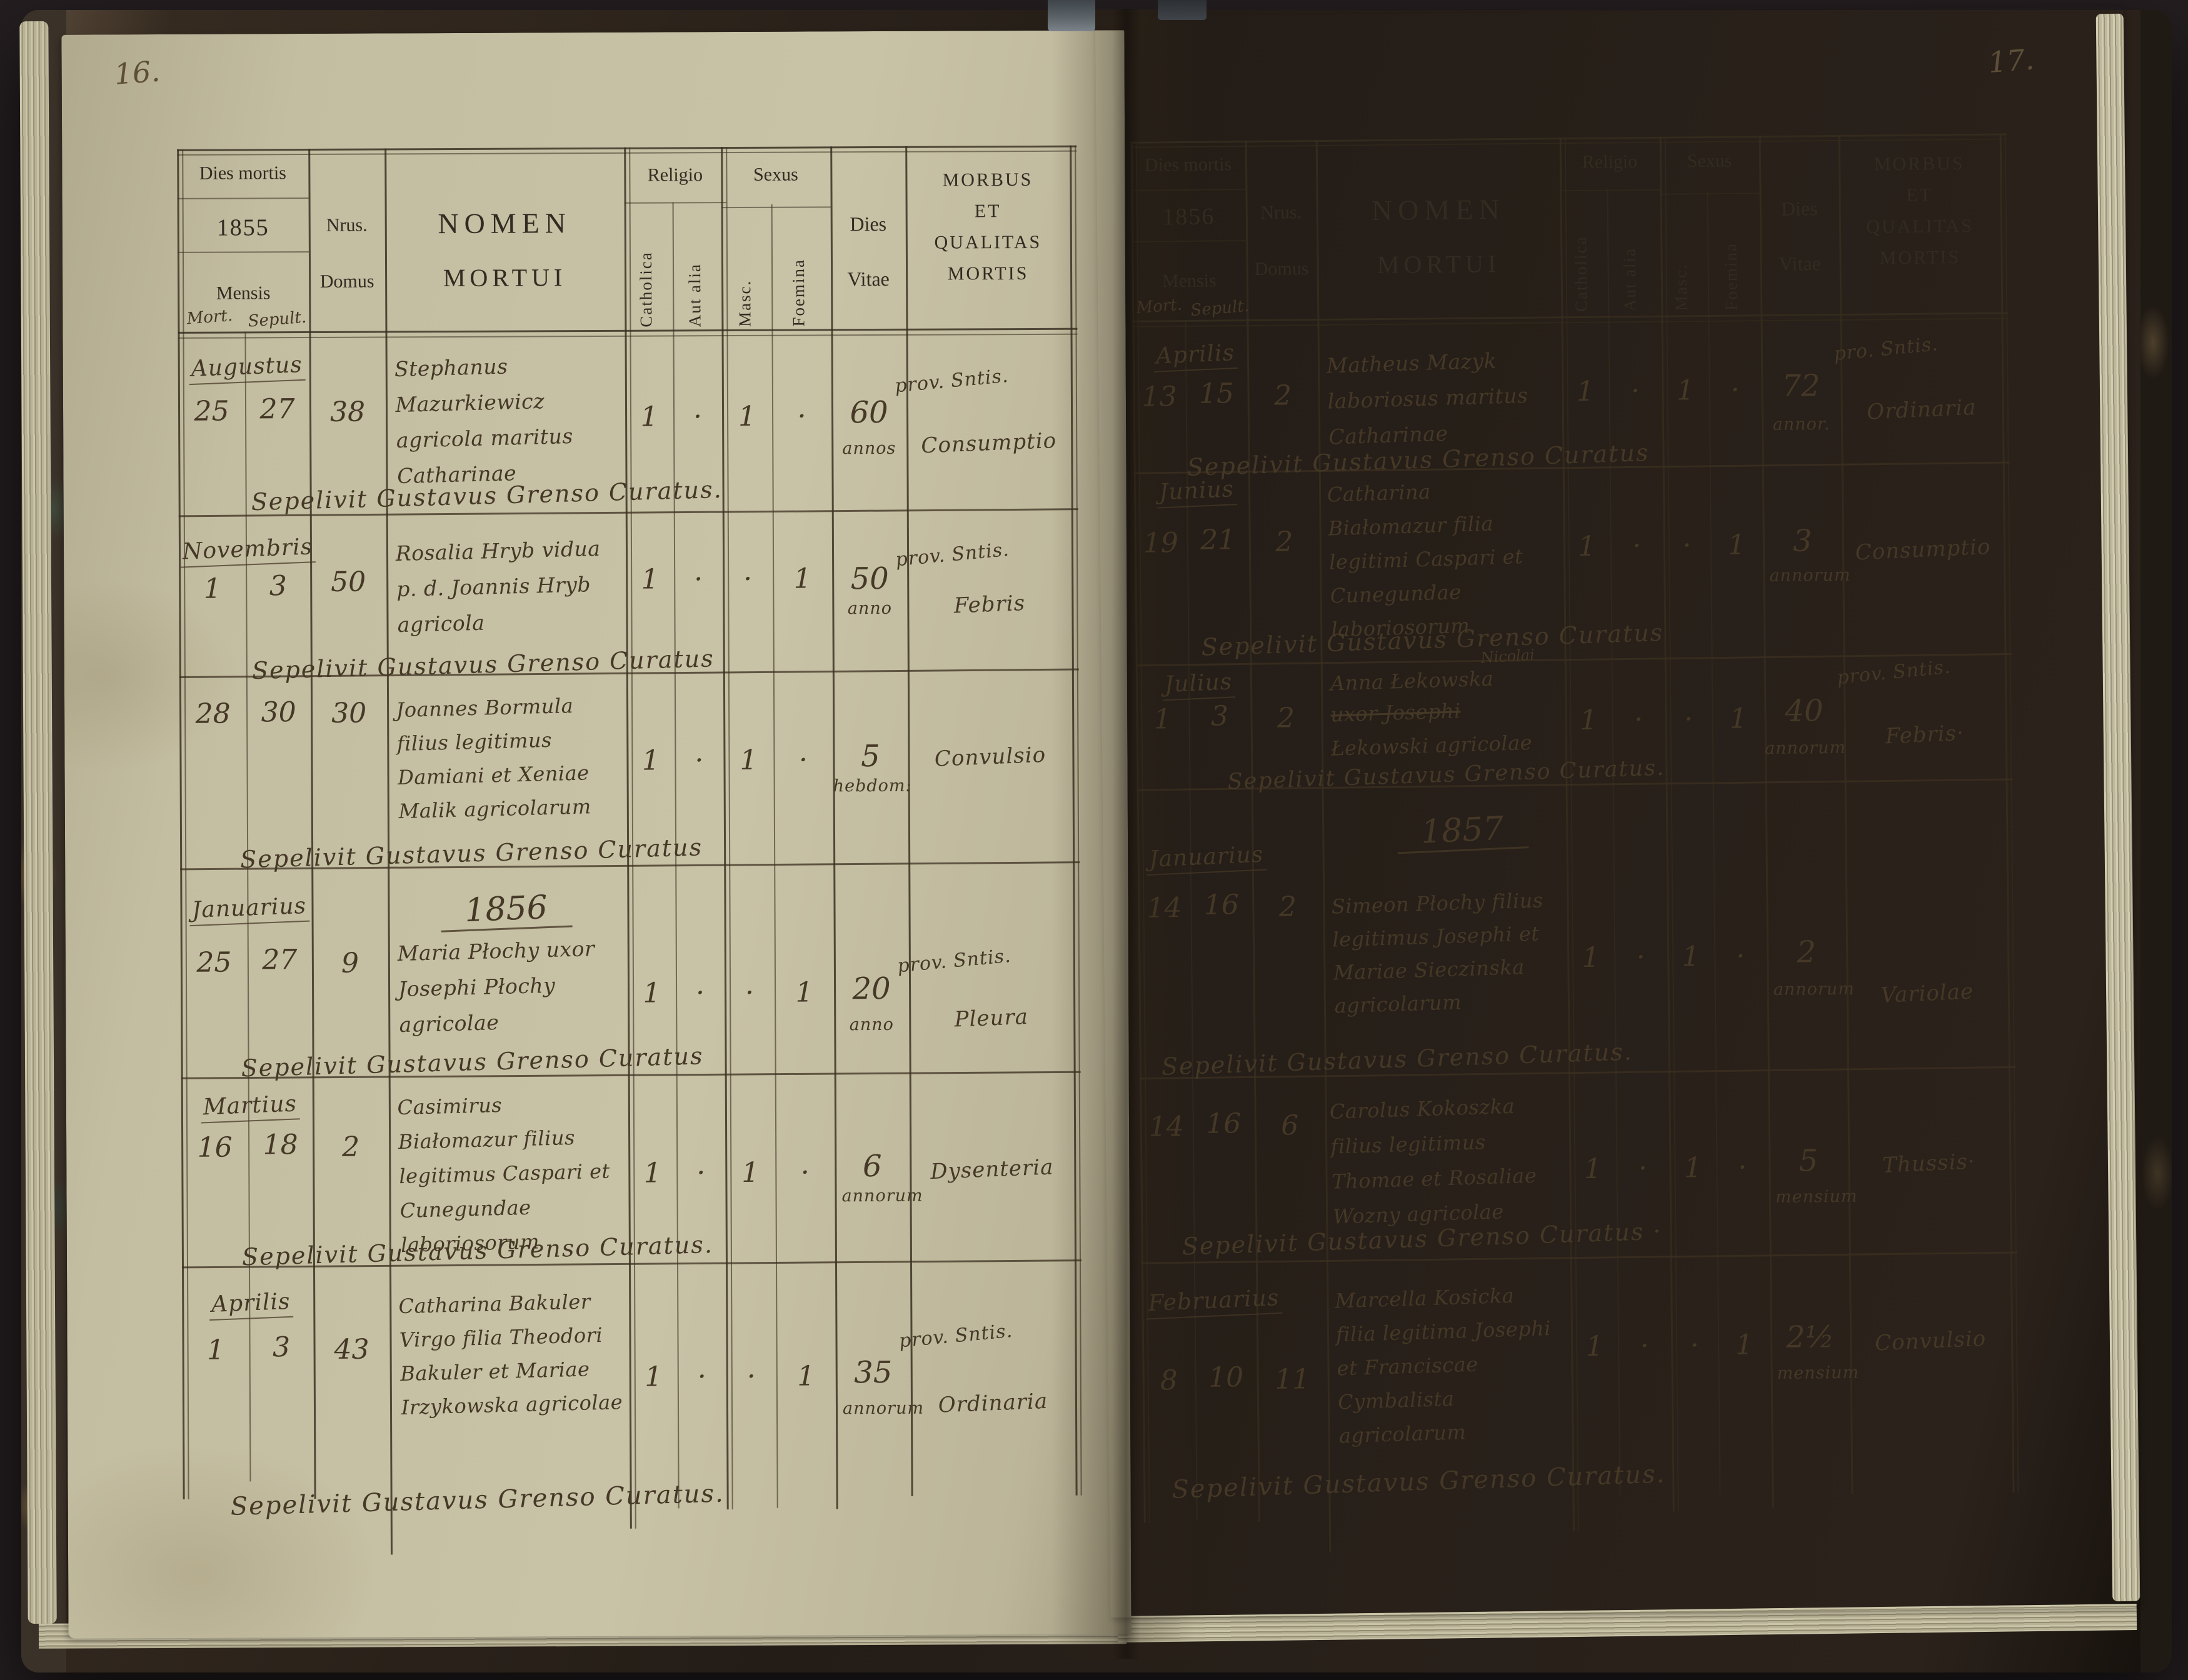 Image resolution: width=2188 pixels, height=1680 pixels. Describe the element at coordinates (1930, 1341) in the screenshot. I see `cause-of-death: Convulsio` at that location.